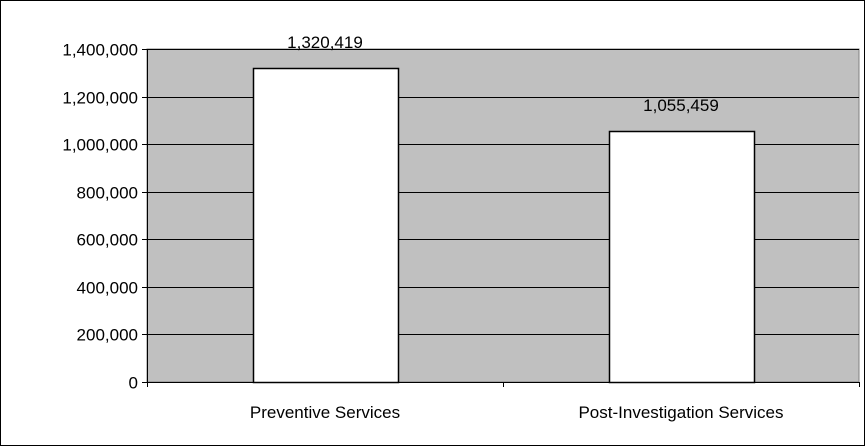  Describe the element at coordinates (133, 383) in the screenshot. I see `y-tick-label: 0` at that location.